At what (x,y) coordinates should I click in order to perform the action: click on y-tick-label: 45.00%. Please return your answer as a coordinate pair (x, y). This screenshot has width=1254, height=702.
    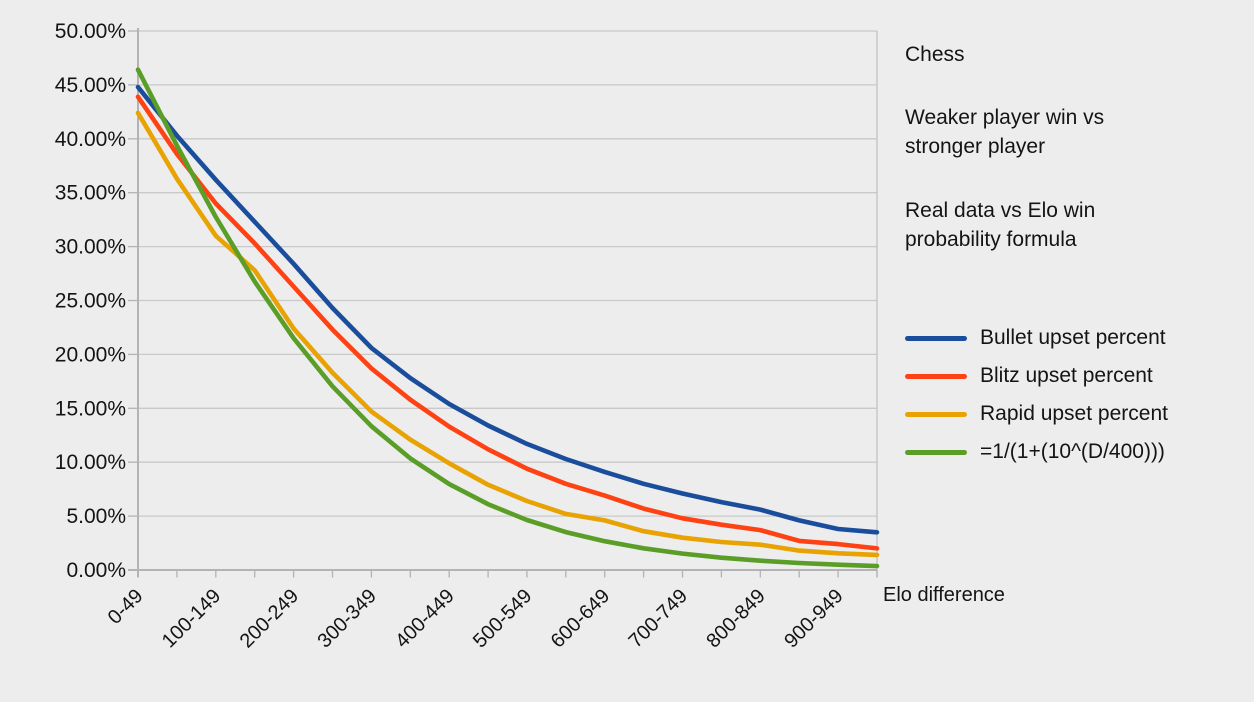
    Looking at the image, I should click on (90, 85).